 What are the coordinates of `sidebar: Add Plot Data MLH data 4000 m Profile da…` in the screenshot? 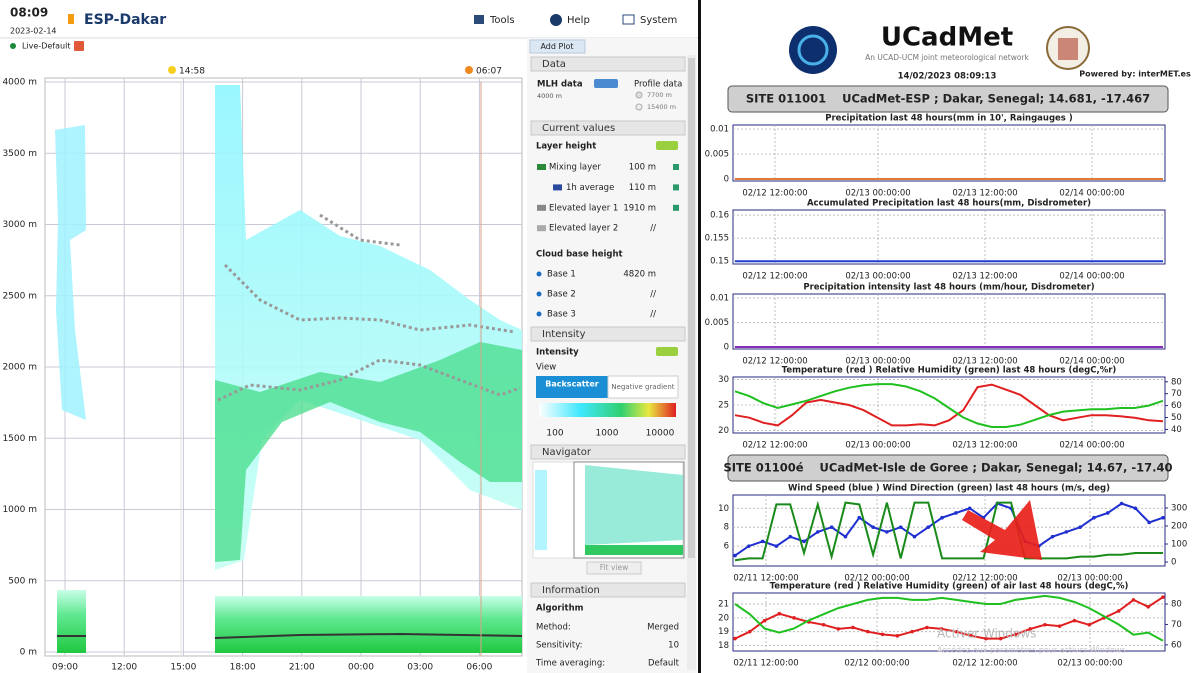 It's located at (612, 355).